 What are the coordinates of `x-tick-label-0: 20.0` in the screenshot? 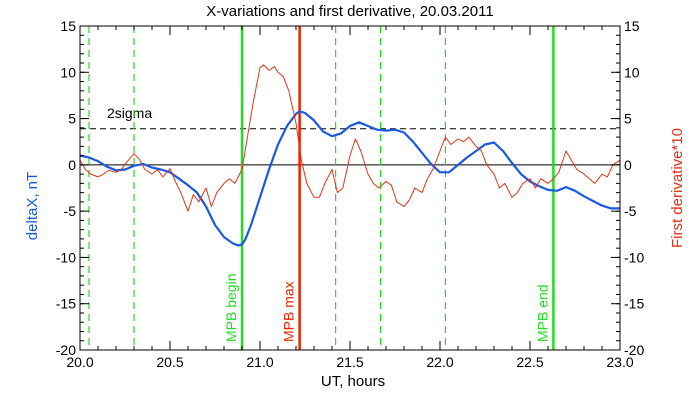 It's located at (79, 362).